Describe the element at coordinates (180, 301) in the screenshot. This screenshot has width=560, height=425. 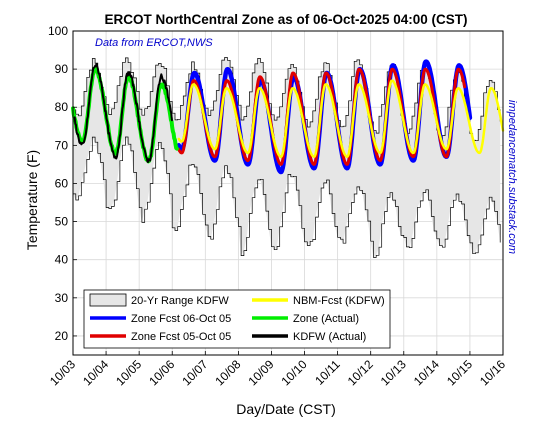
I see `legend-label-range: 20-Yr Range KDFW` at that location.